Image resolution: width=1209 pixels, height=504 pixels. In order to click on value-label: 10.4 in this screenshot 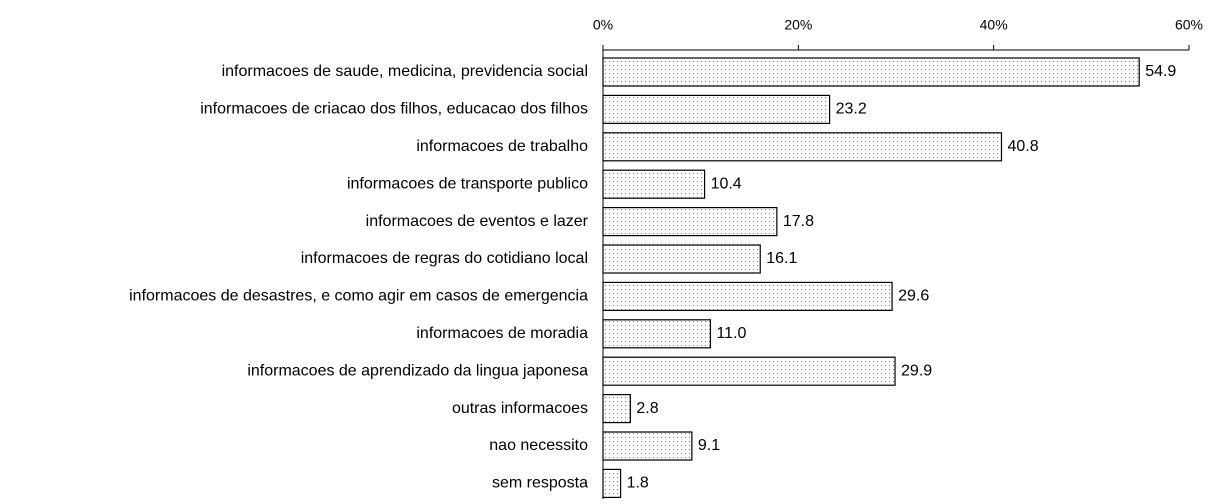, I will do `click(726, 183)`.